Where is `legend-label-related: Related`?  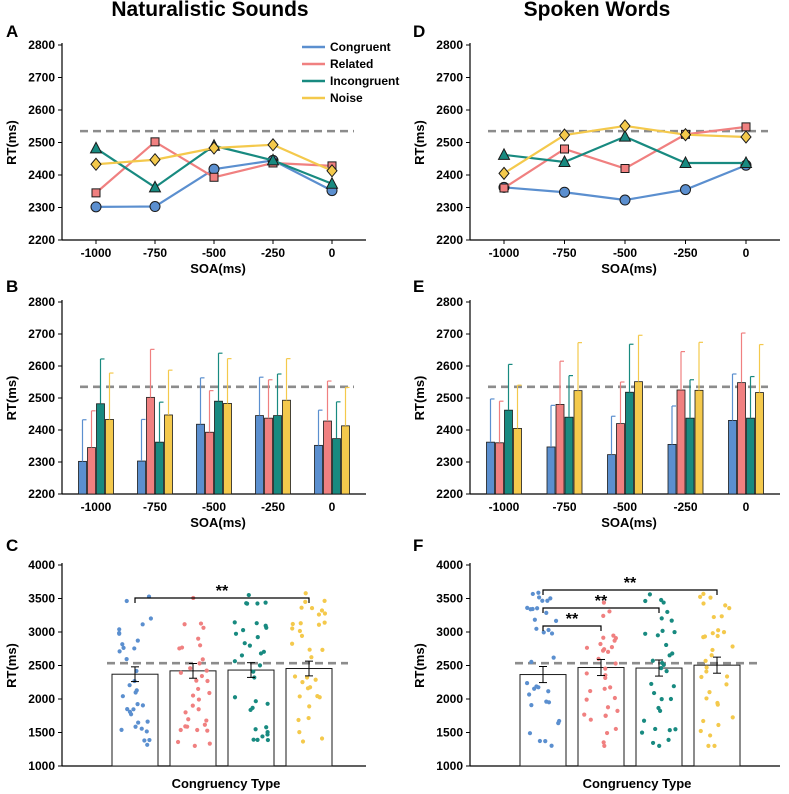
legend-label-related: Related is located at coordinates (351, 64).